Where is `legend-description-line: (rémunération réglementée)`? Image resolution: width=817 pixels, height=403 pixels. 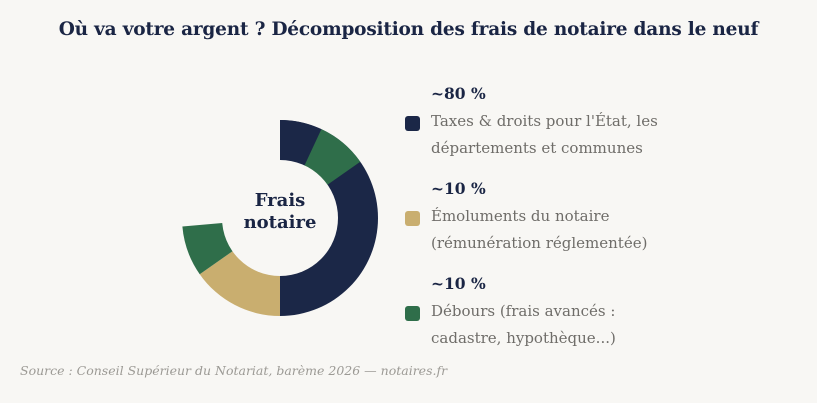 legend-description-line: (rémunération réglementée) is located at coordinates (539, 243).